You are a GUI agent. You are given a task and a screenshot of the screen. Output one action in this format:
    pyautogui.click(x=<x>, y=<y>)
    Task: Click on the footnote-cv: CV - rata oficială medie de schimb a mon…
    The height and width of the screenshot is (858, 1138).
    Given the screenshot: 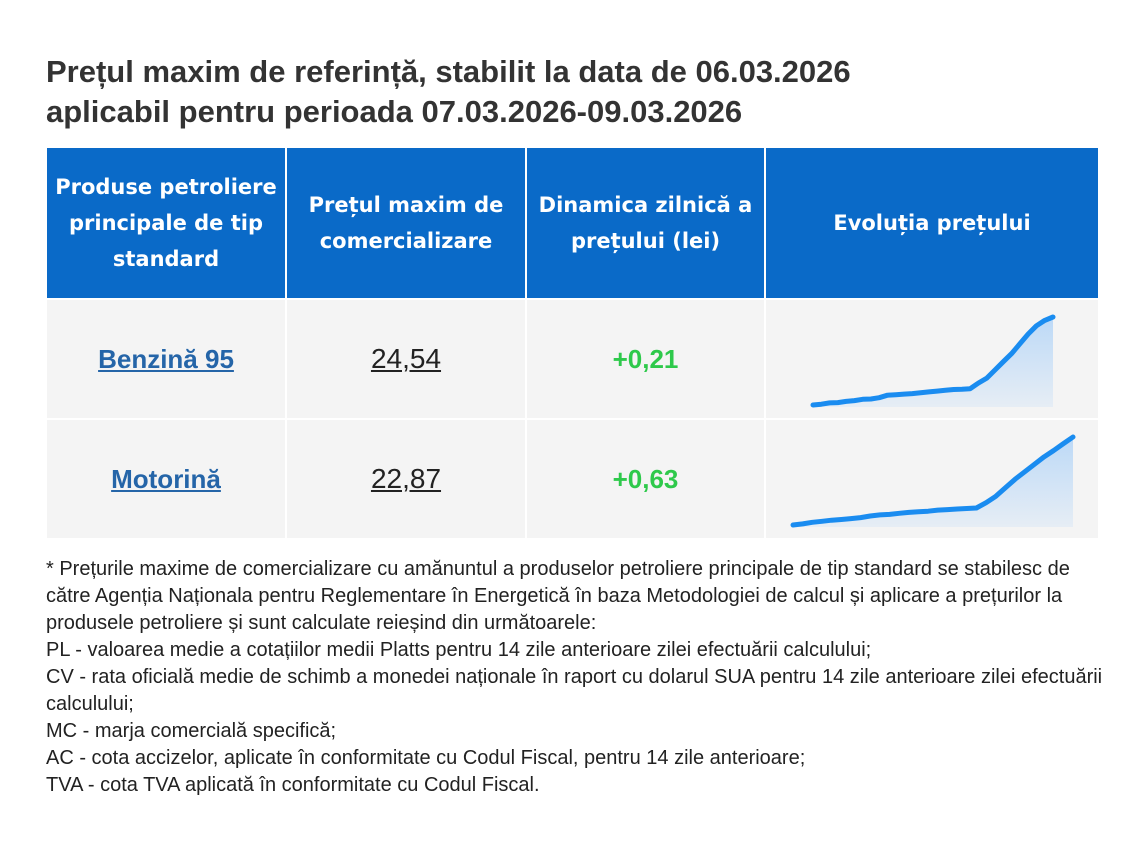 What is the action you would take?
    pyautogui.click(x=574, y=690)
    